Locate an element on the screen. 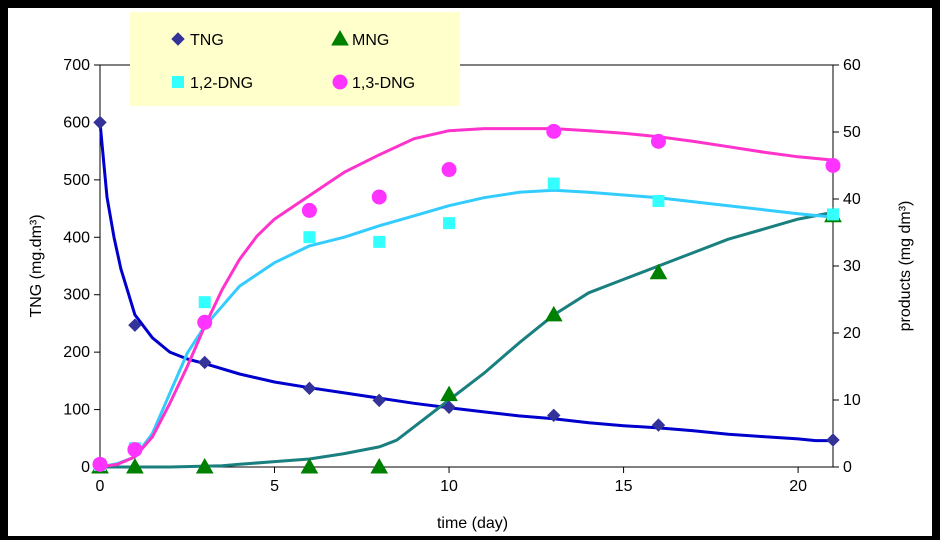  left-tick-label: 100 is located at coordinates (76, 410).